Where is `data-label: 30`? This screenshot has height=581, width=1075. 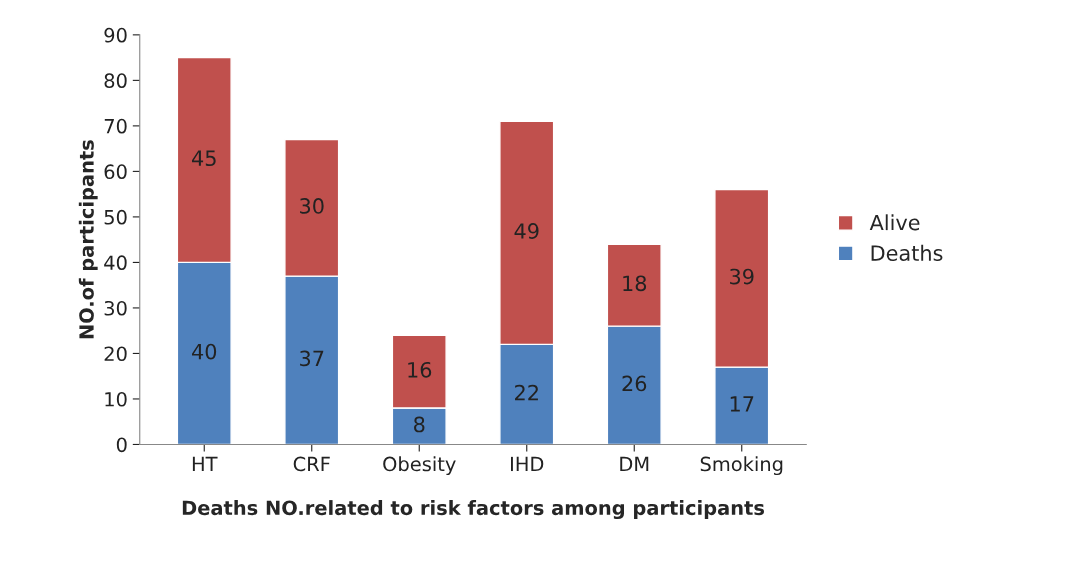 data-label: 30 is located at coordinates (312, 206).